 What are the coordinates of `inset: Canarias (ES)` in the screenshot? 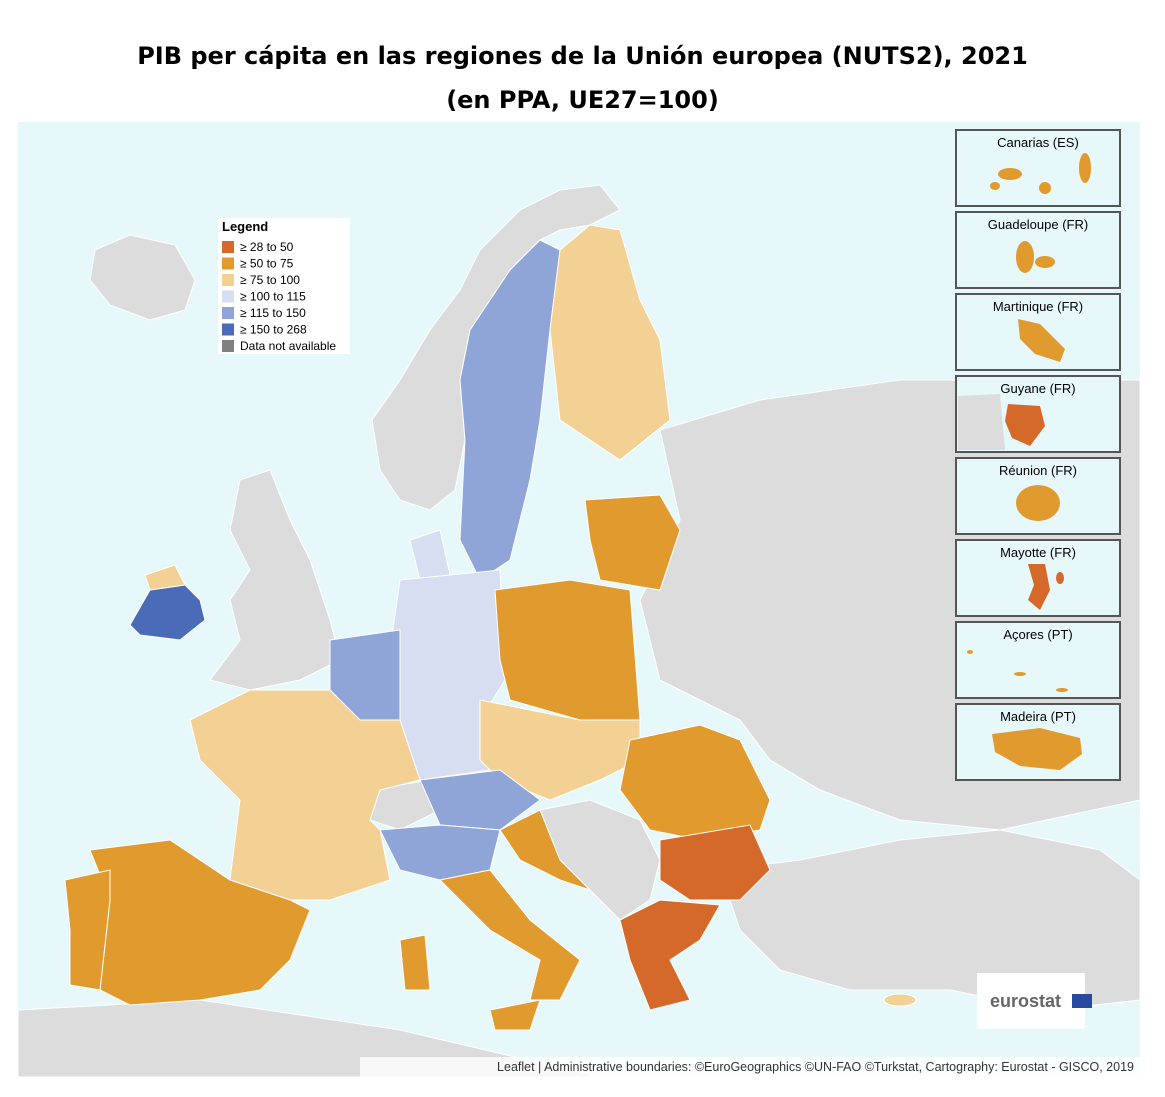 It's located at (1038, 168).